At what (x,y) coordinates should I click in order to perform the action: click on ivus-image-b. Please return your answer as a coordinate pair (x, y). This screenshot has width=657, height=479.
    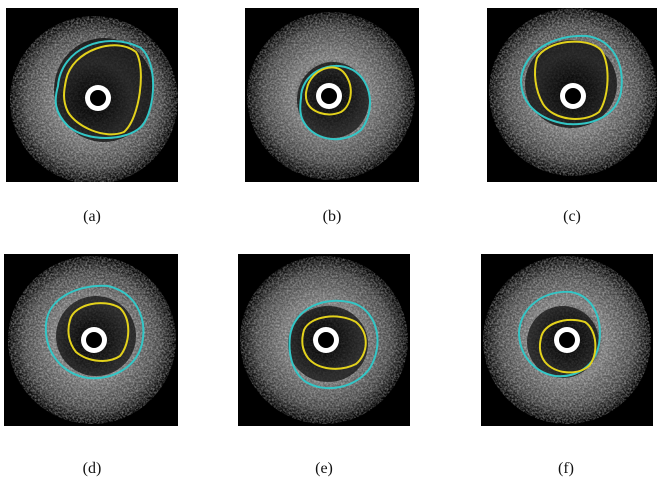
    Looking at the image, I should click on (331, 96).